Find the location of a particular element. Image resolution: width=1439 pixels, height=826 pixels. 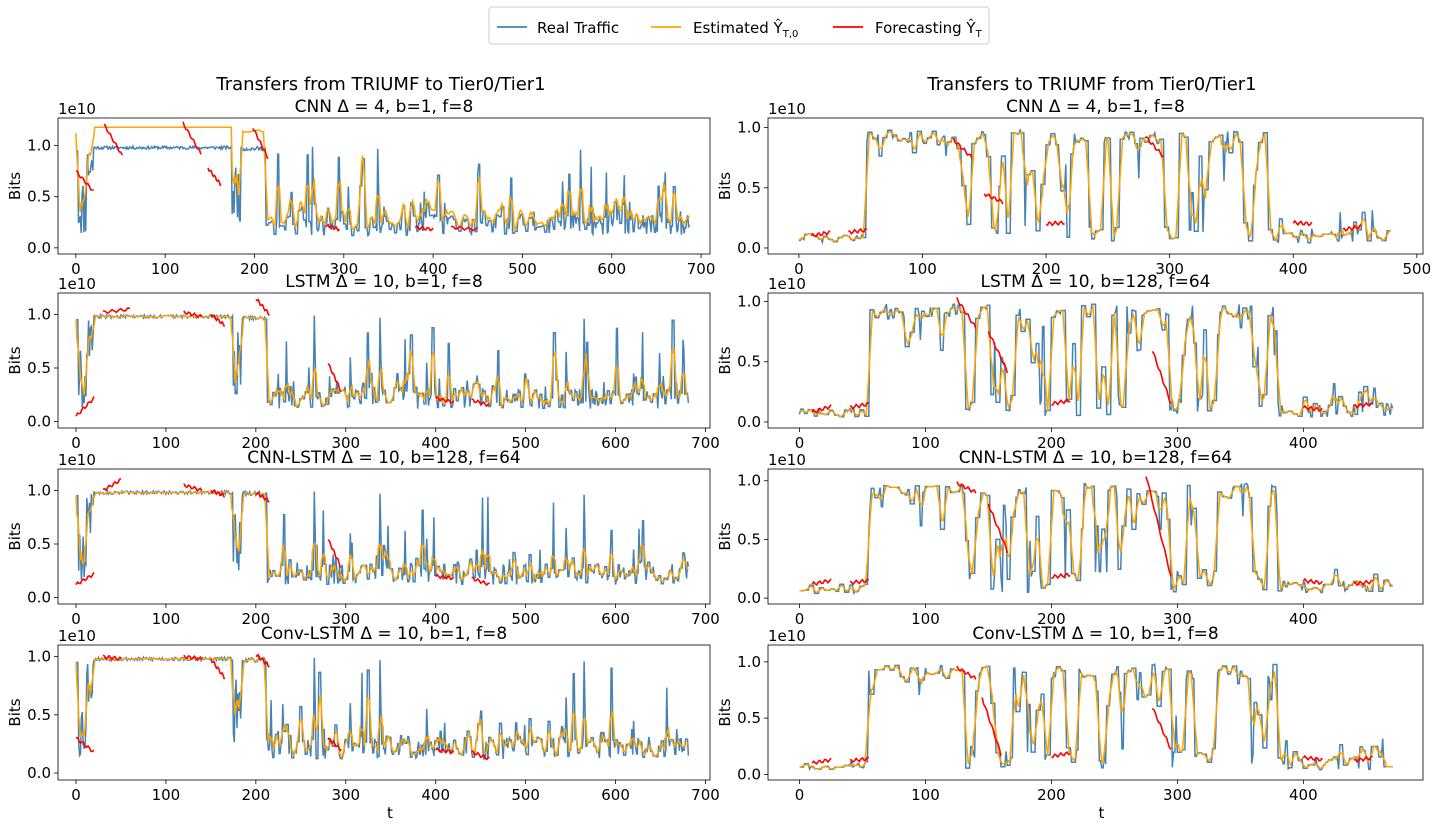

xtick-label-p00-7: 700 is located at coordinates (701, 269).